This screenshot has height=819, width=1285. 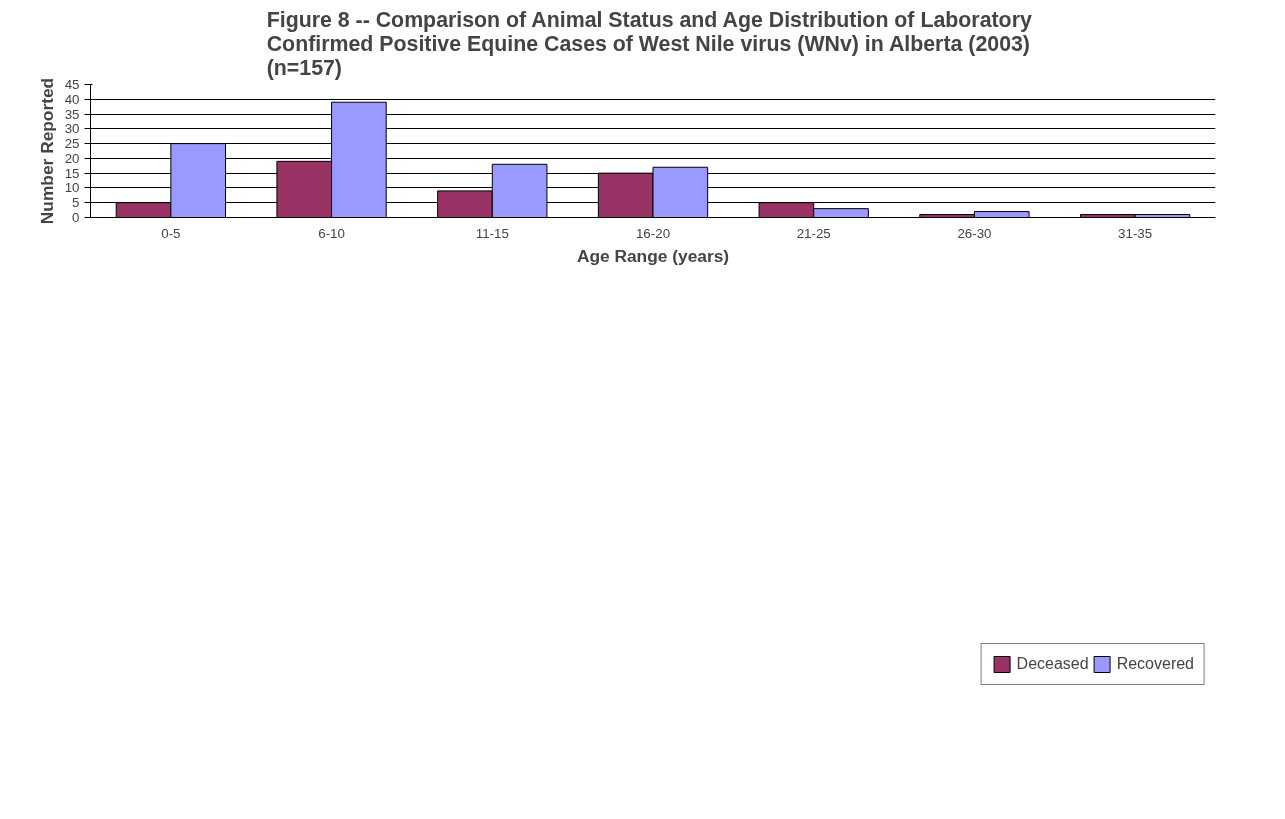 I want to click on x-tick-label: 26-30, so click(x=974, y=233).